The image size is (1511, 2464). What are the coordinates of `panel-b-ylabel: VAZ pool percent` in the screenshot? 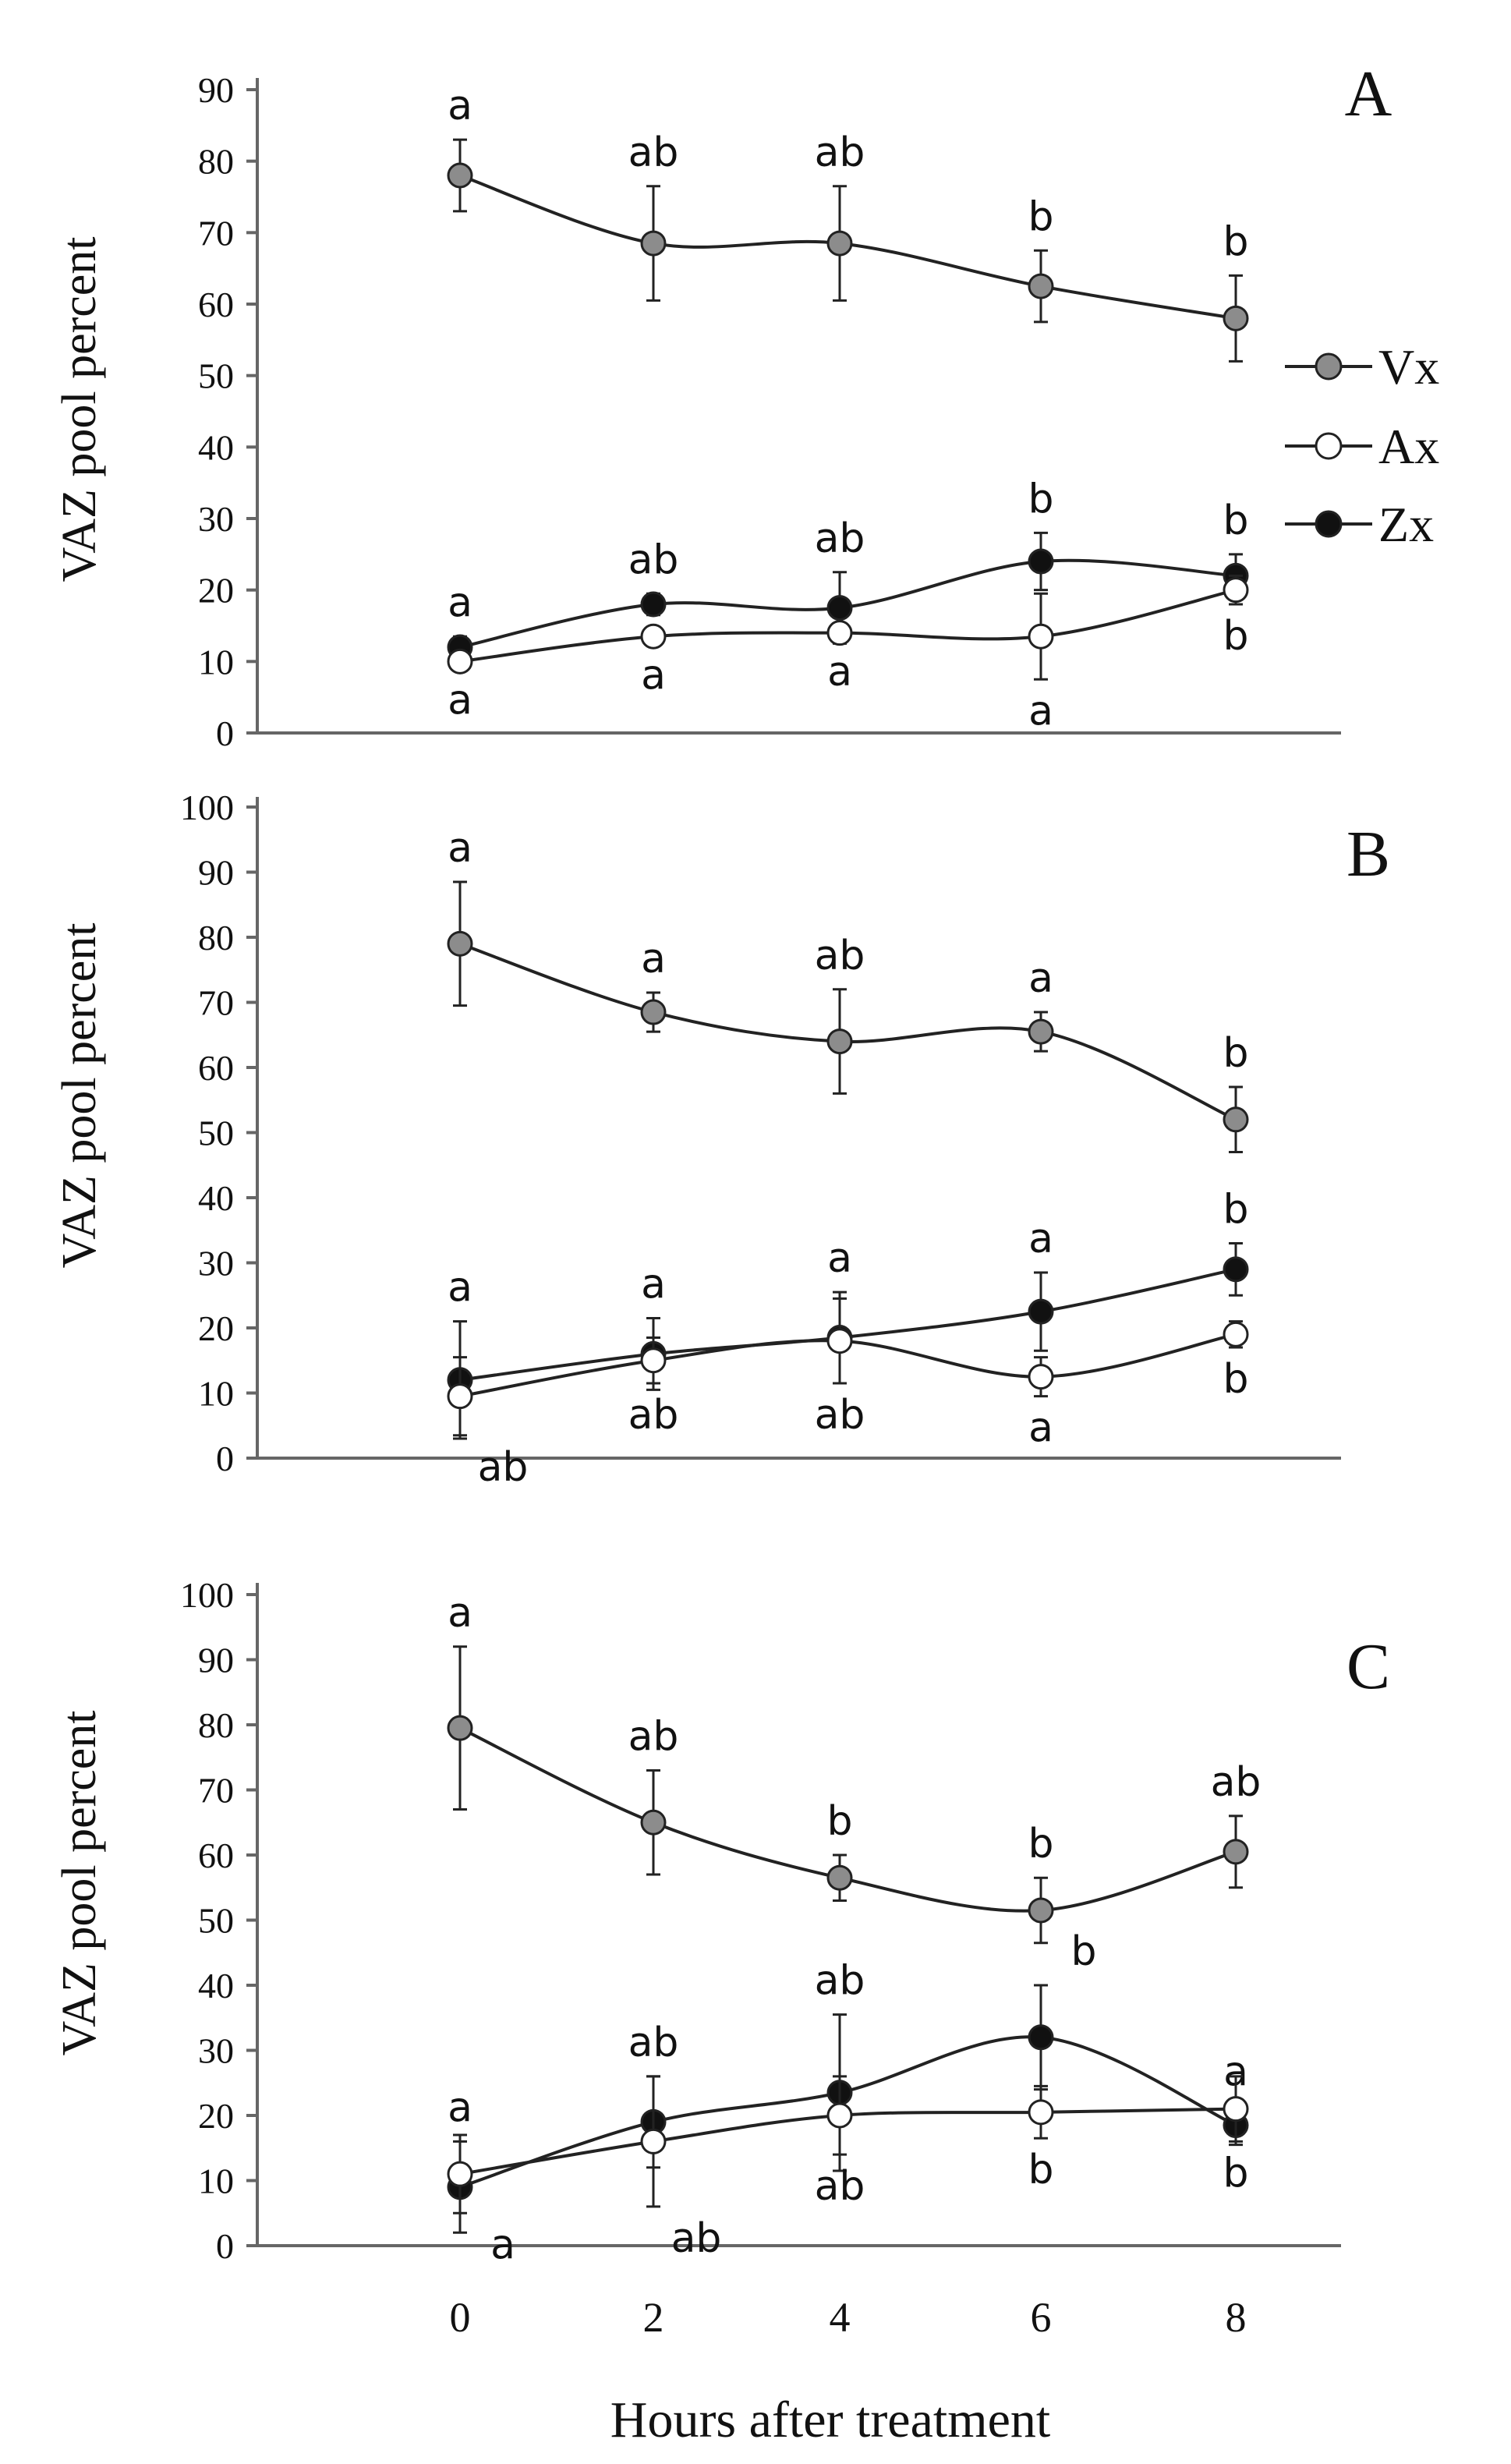 It's located at (79, 1095).